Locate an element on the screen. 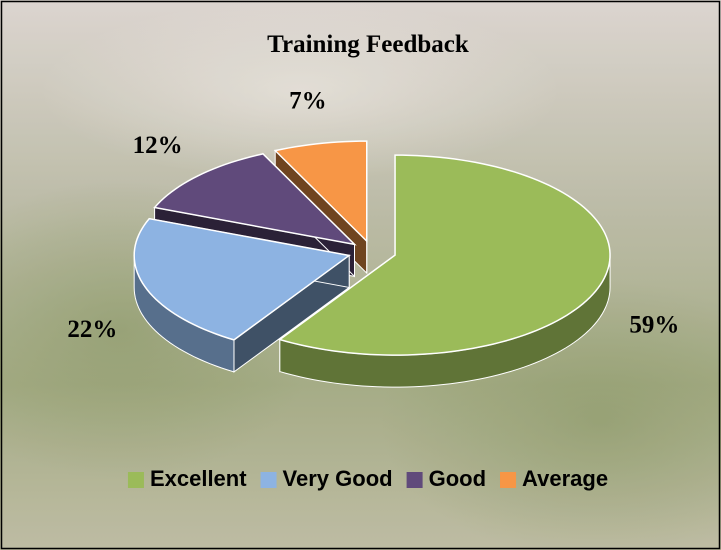 Image resolution: width=721 pixels, height=550 pixels. data-label: 12% is located at coordinates (158, 145).